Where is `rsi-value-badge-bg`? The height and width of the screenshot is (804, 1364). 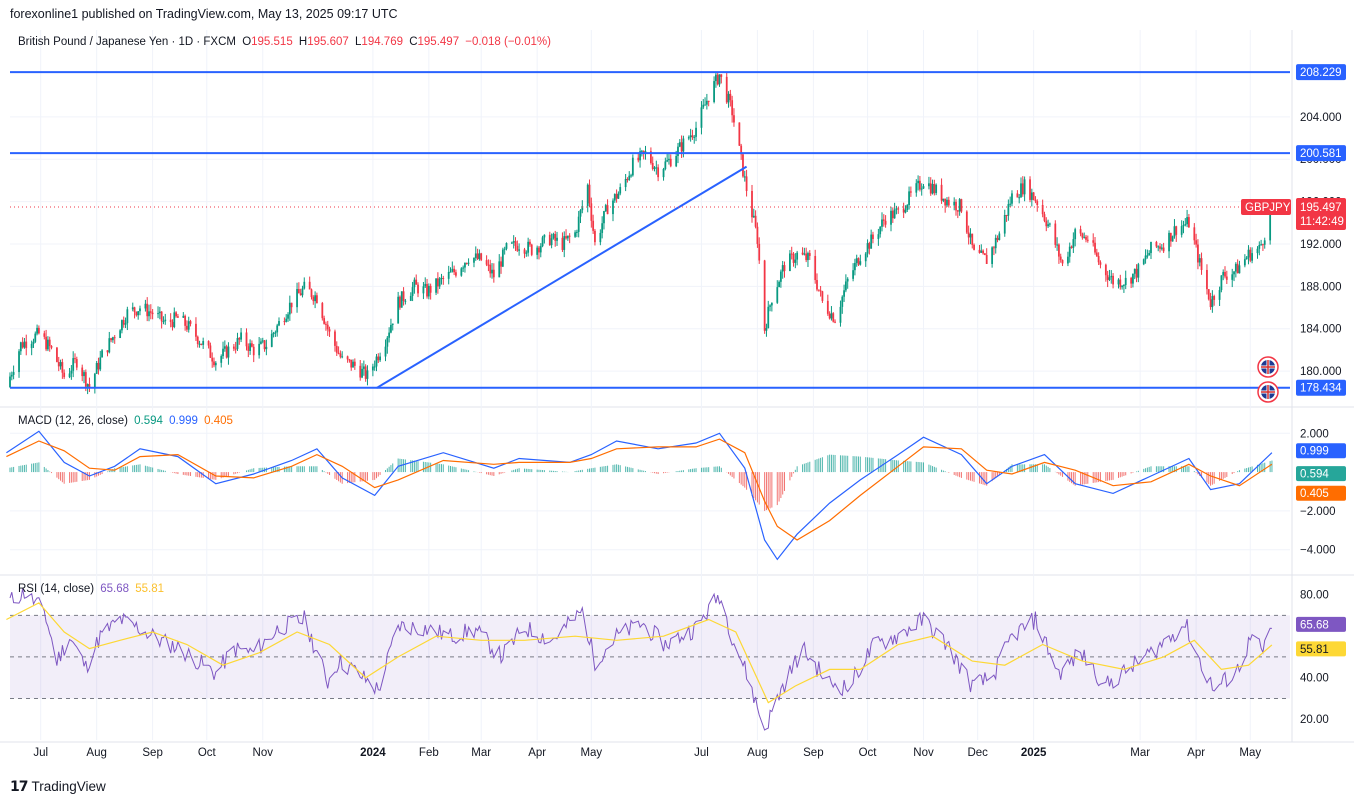
rsi-value-badge-bg is located at coordinates (1321, 624).